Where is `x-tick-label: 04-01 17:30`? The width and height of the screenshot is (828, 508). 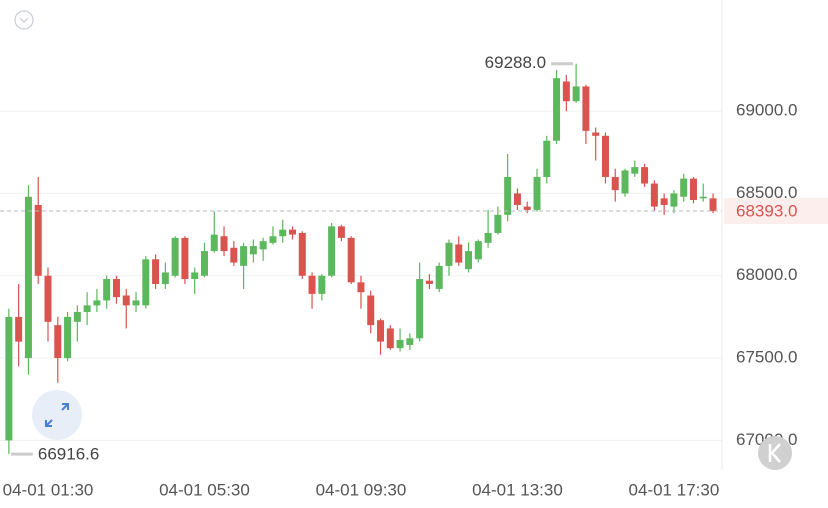
x-tick-label: 04-01 17:30 is located at coordinates (674, 489).